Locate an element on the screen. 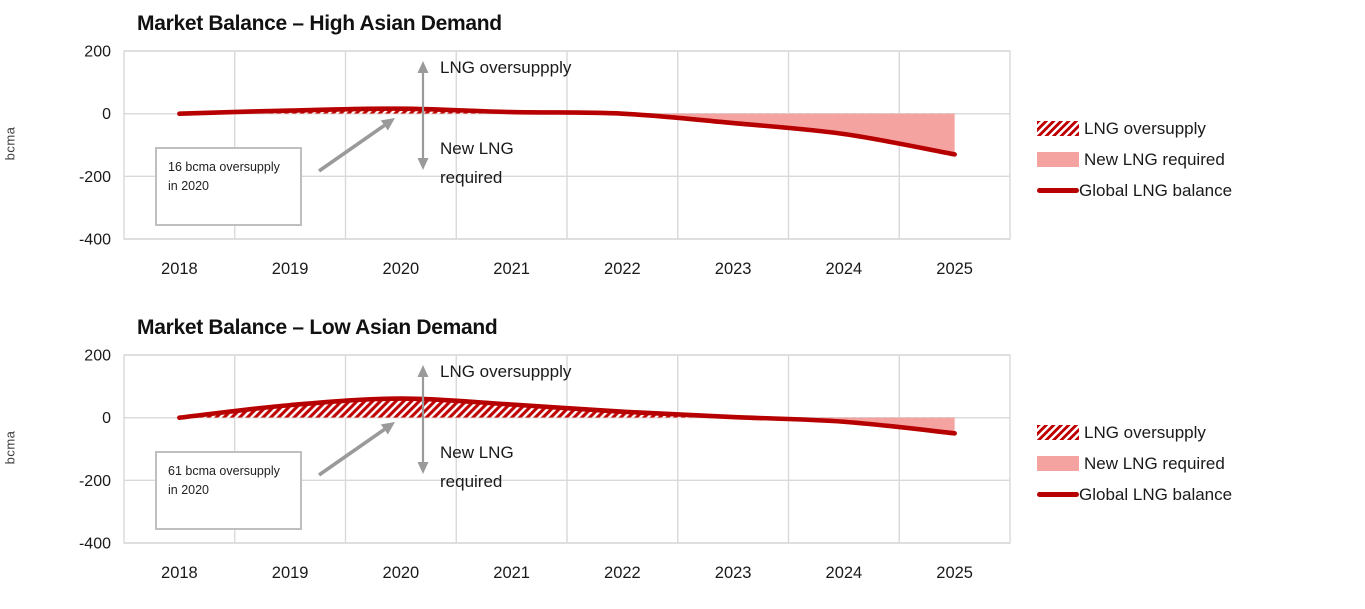 This screenshot has height=609, width=1365. callout-text: 61 bcma oversupply in 2020 is located at coordinates (224, 480).